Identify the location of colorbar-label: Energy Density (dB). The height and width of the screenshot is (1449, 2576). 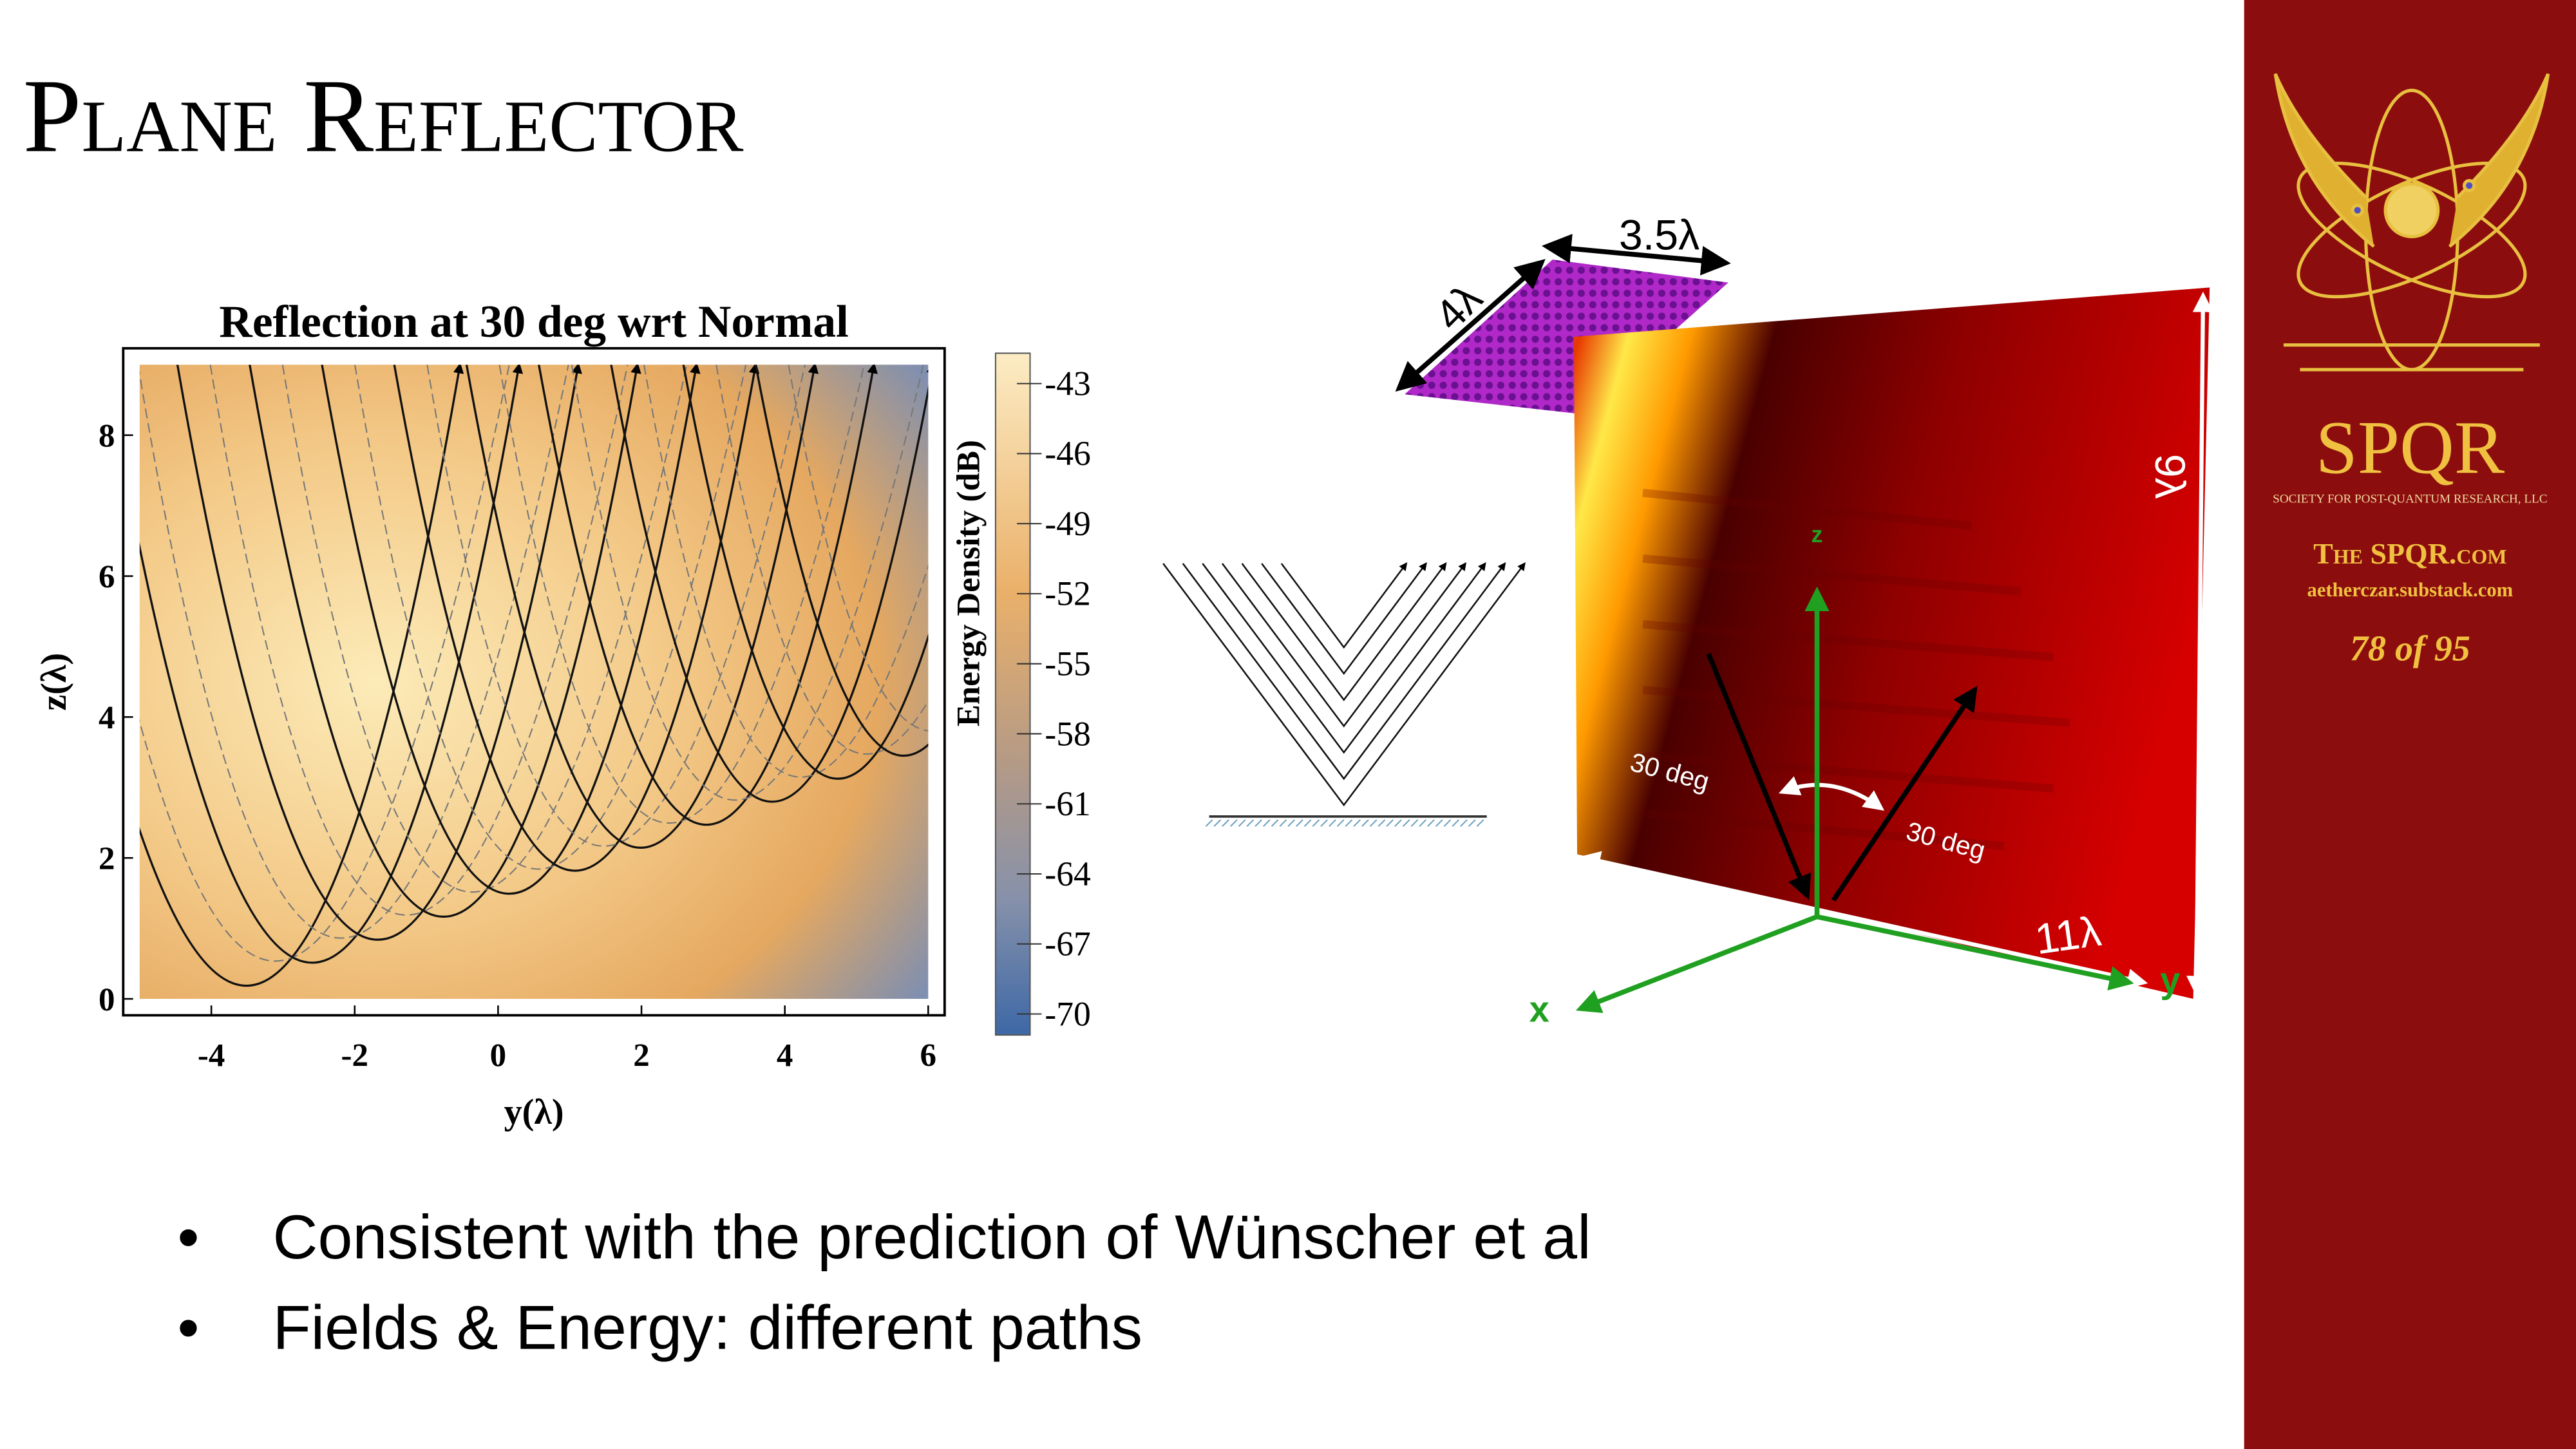
(969, 583).